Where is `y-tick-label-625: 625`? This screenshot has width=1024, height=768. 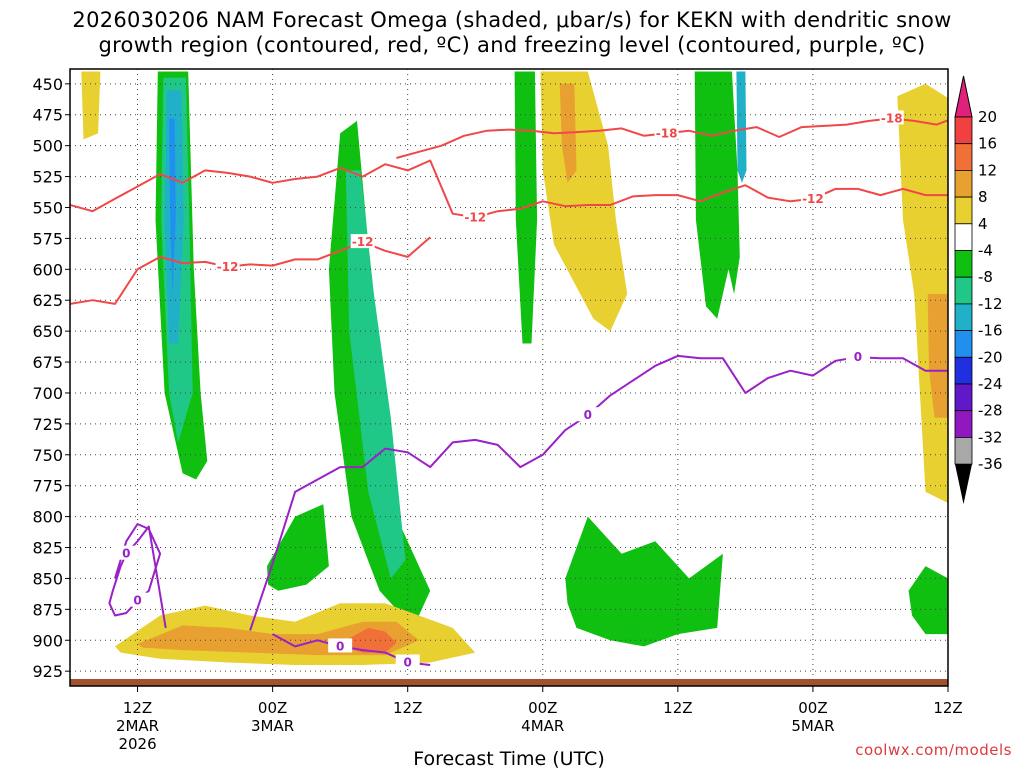 y-tick-label-625: 625 is located at coordinates (47, 300).